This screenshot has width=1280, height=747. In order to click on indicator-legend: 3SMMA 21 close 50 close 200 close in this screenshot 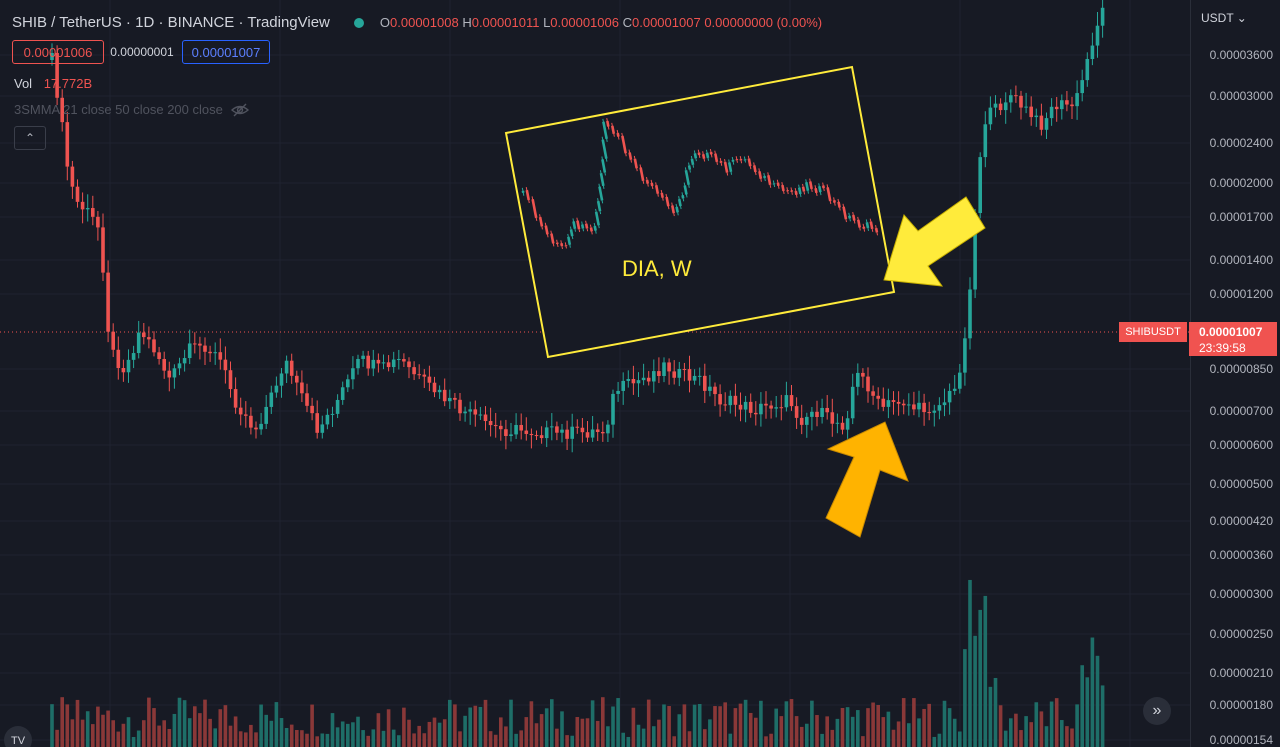, I will do `click(131, 109)`.